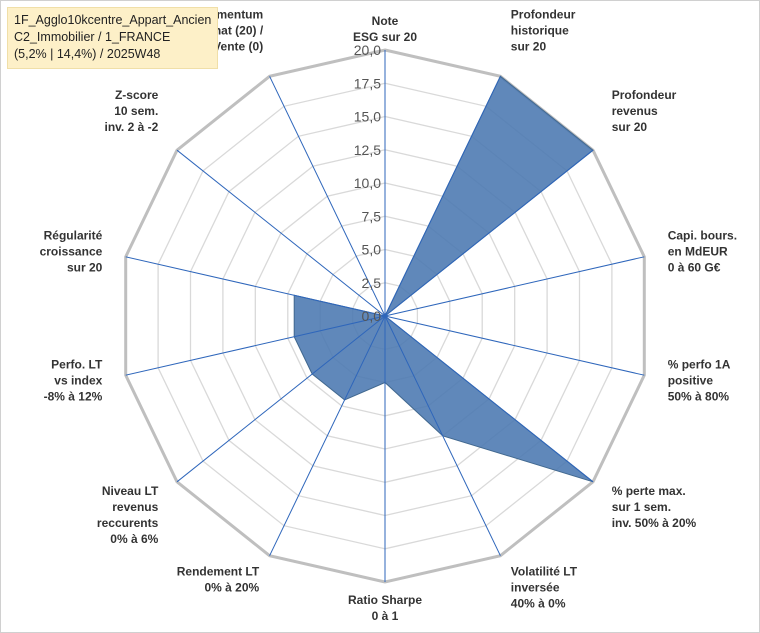 This screenshot has width=760, height=633. What do you see at coordinates (641, 507) in the screenshot?
I see `axis-label-line: sur 1 sem.` at bounding box center [641, 507].